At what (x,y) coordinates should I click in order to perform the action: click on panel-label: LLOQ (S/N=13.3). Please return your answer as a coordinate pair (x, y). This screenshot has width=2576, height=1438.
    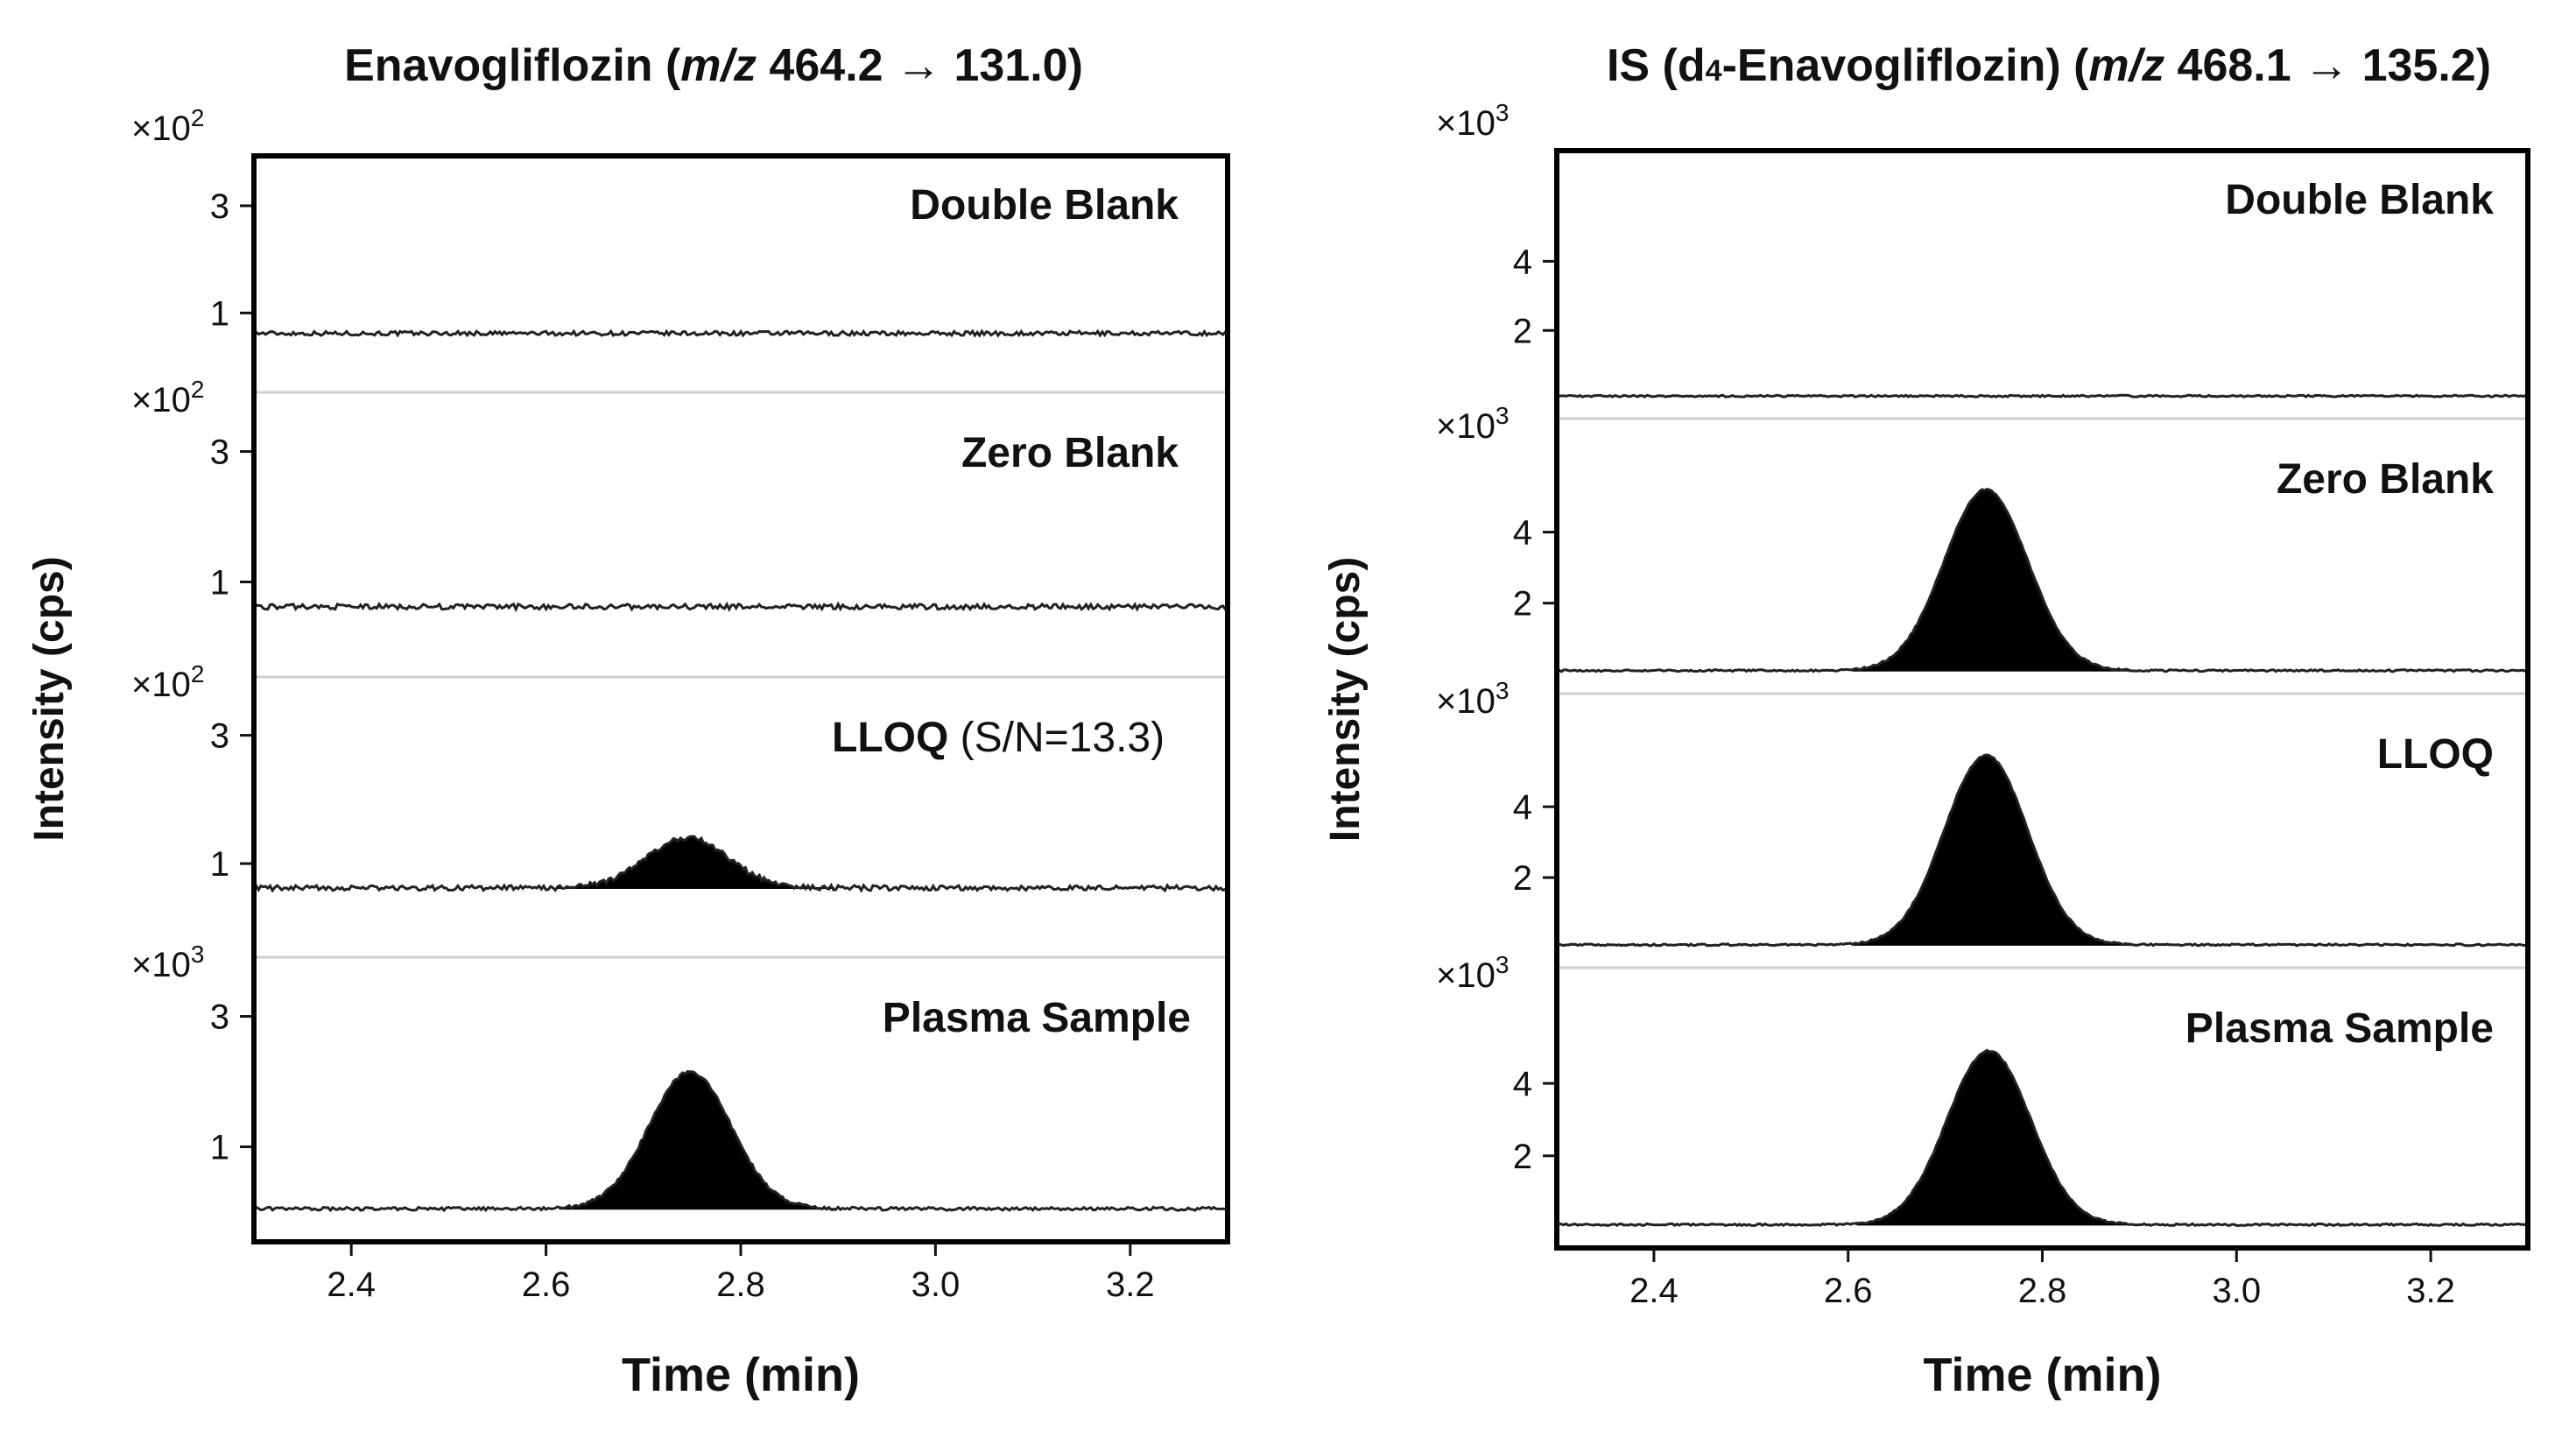
    Looking at the image, I should click on (998, 738).